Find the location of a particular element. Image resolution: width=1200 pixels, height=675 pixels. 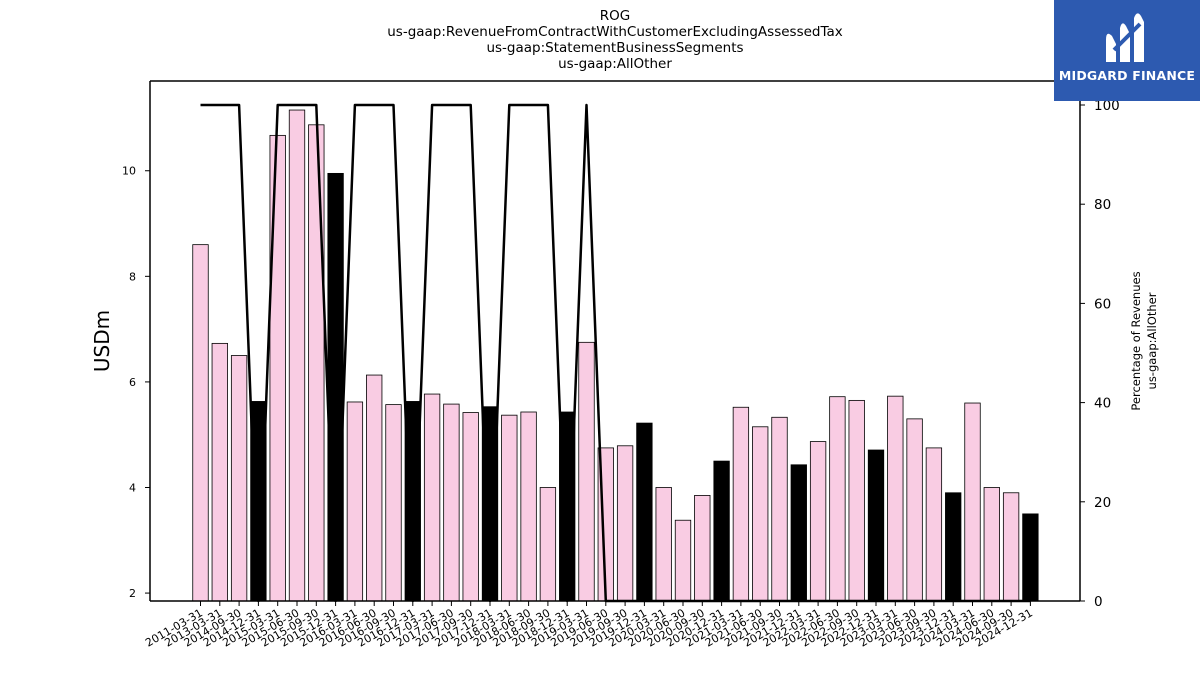

midgard-logo-icon is located at coordinates (1125, 37).